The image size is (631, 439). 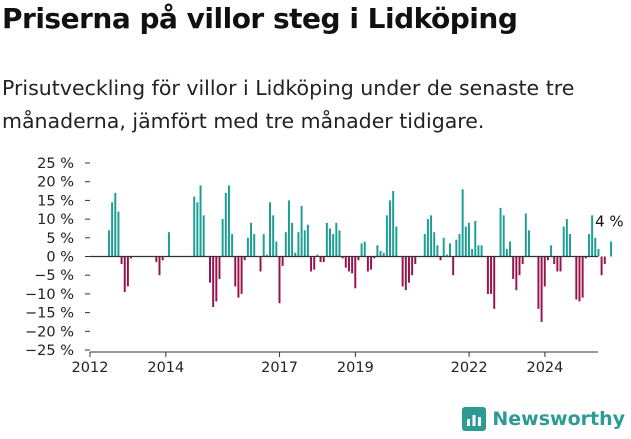 What do you see at coordinates (609, 222) in the screenshot?
I see `annotations: 4 %` at bounding box center [609, 222].